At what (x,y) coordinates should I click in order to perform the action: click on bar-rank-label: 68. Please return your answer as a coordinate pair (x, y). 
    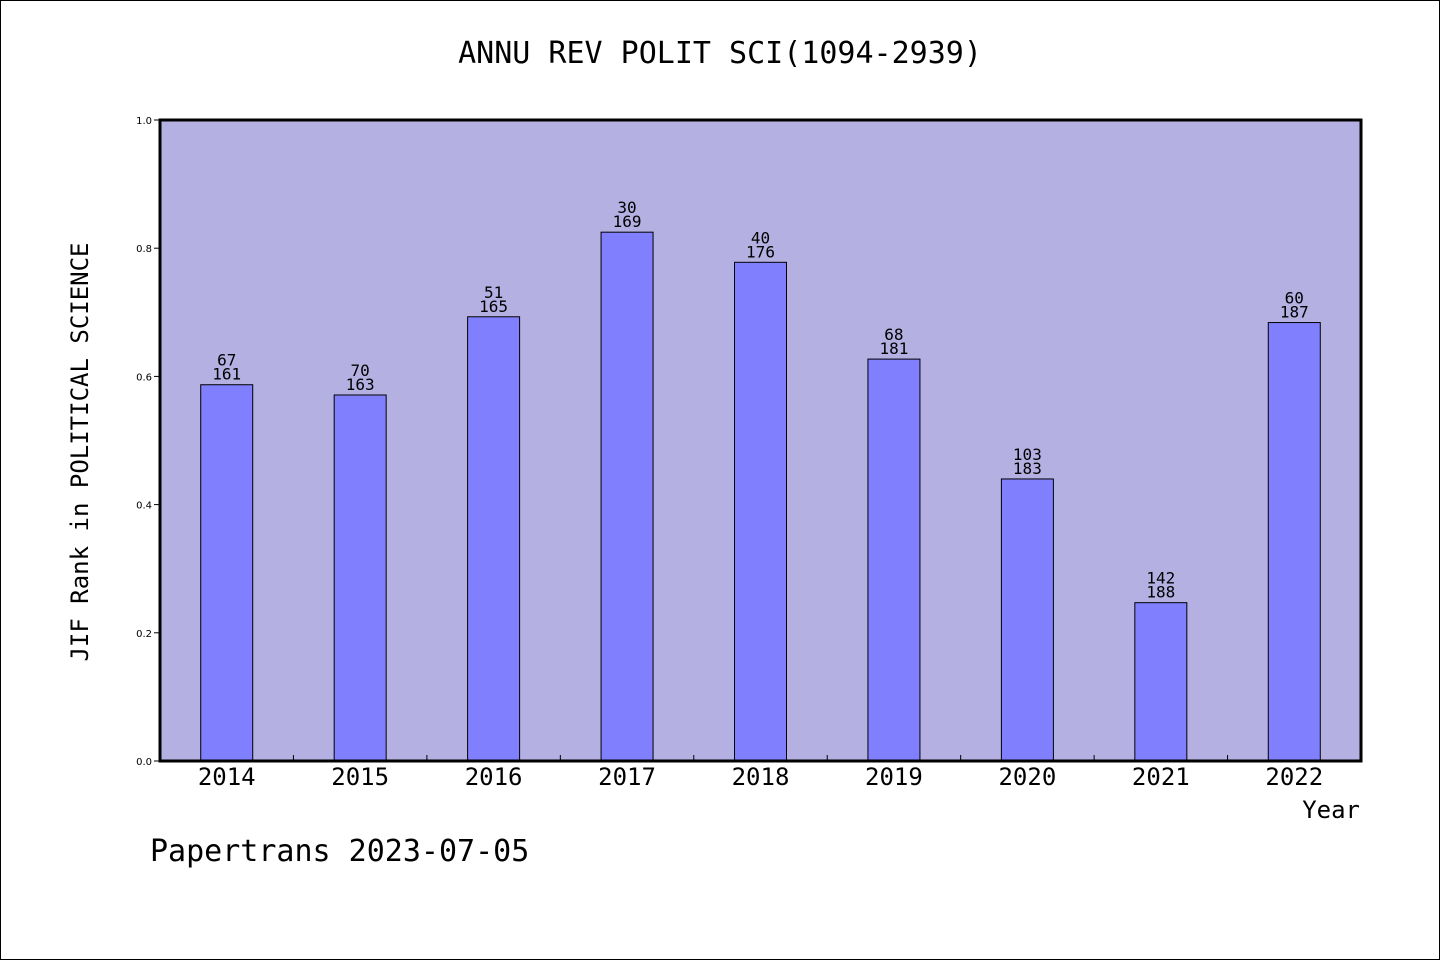
    Looking at the image, I should click on (893, 334).